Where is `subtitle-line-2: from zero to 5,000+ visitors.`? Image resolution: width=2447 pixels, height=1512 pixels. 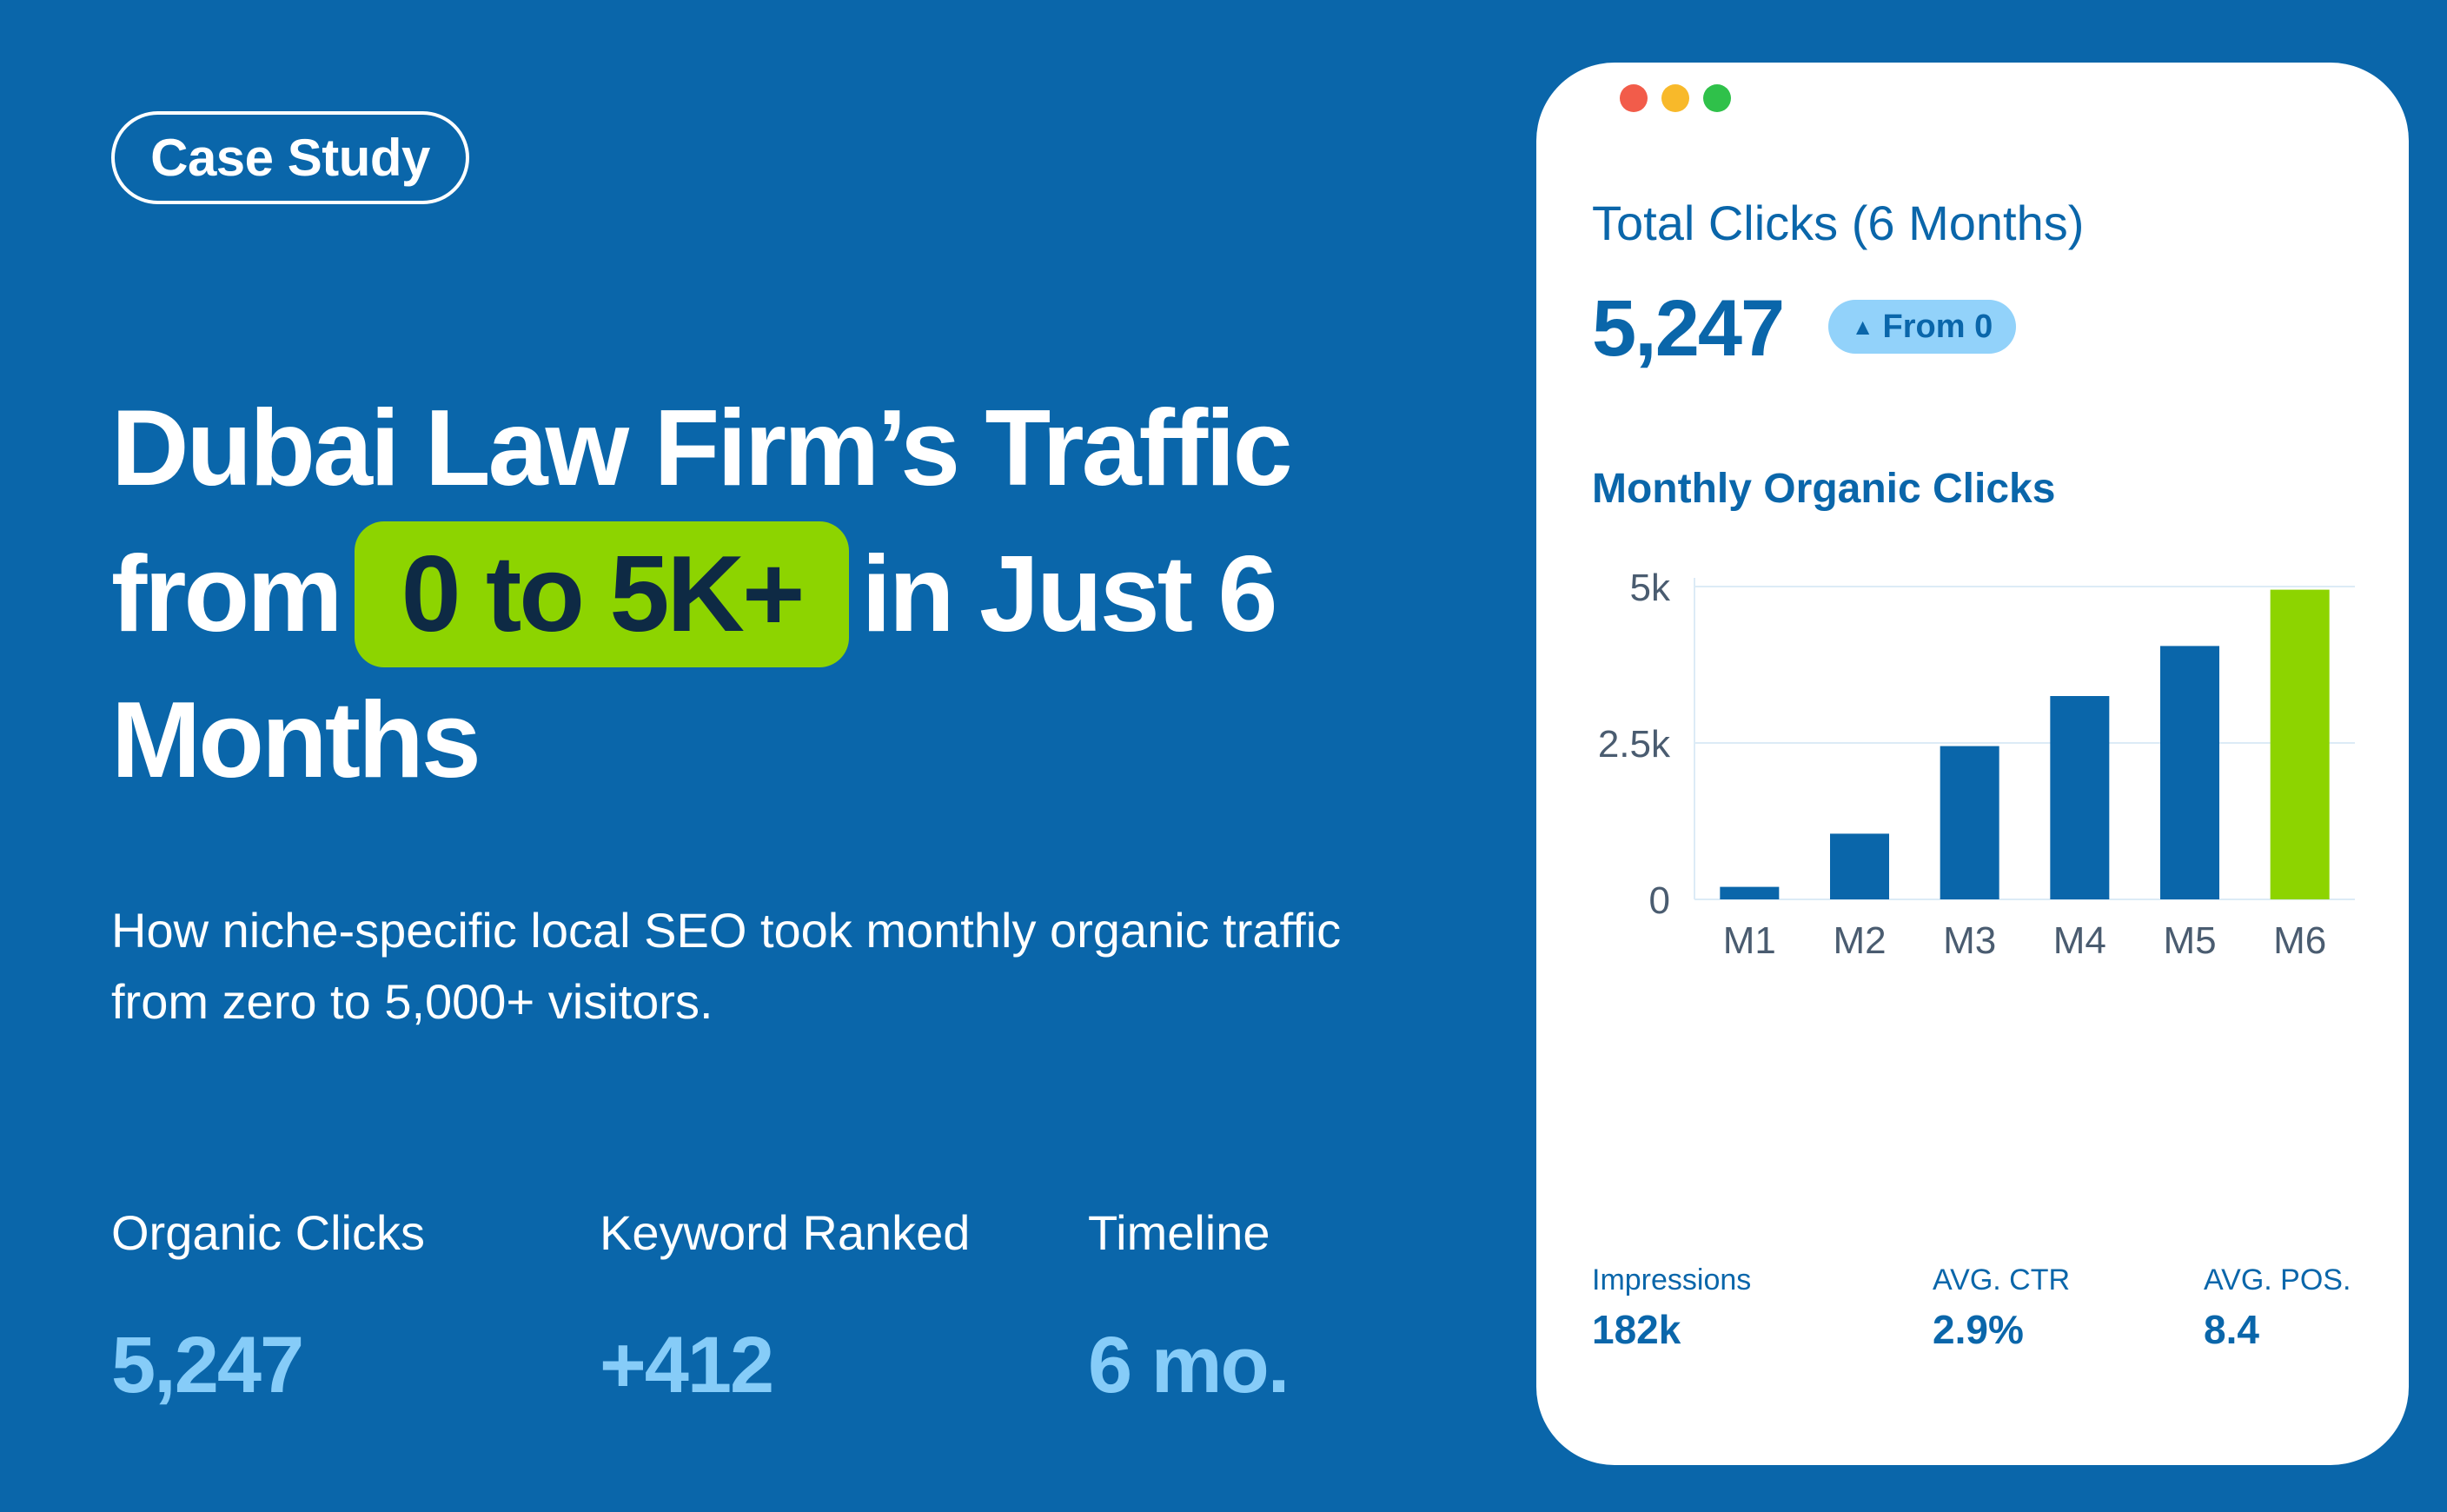
subtitle-line-2: from zero to 5,000+ visitors. is located at coordinates (412, 1001).